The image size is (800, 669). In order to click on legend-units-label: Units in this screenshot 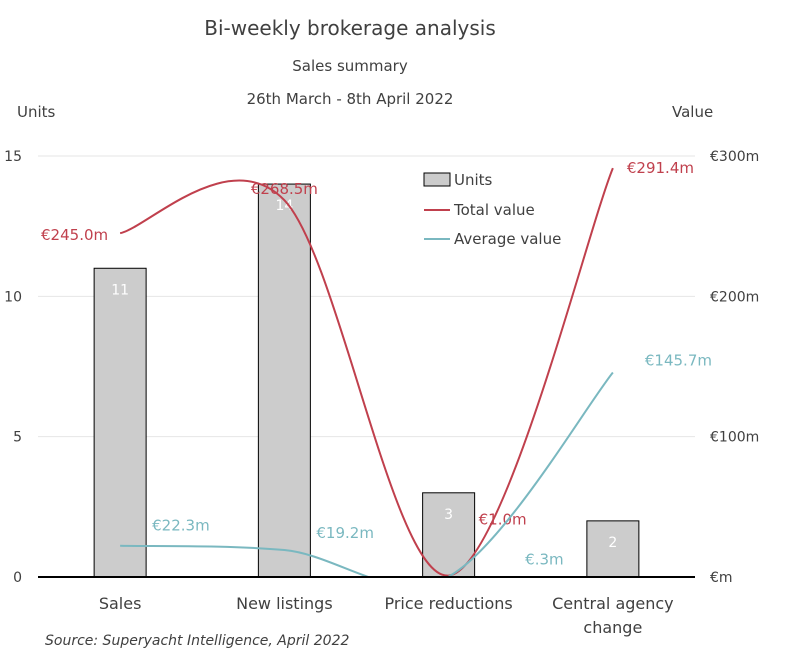, I will do `click(473, 180)`.